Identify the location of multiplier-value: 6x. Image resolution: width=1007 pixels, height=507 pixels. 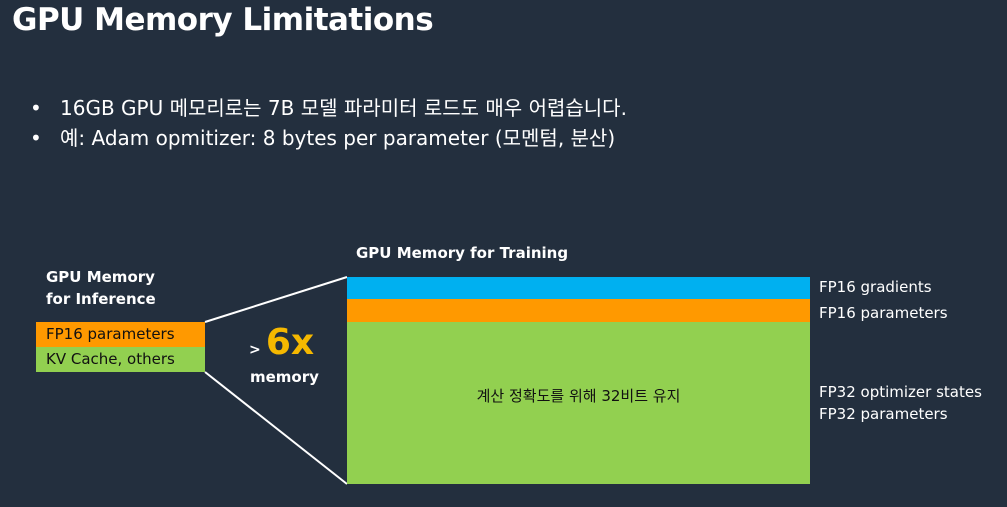
(290, 342).